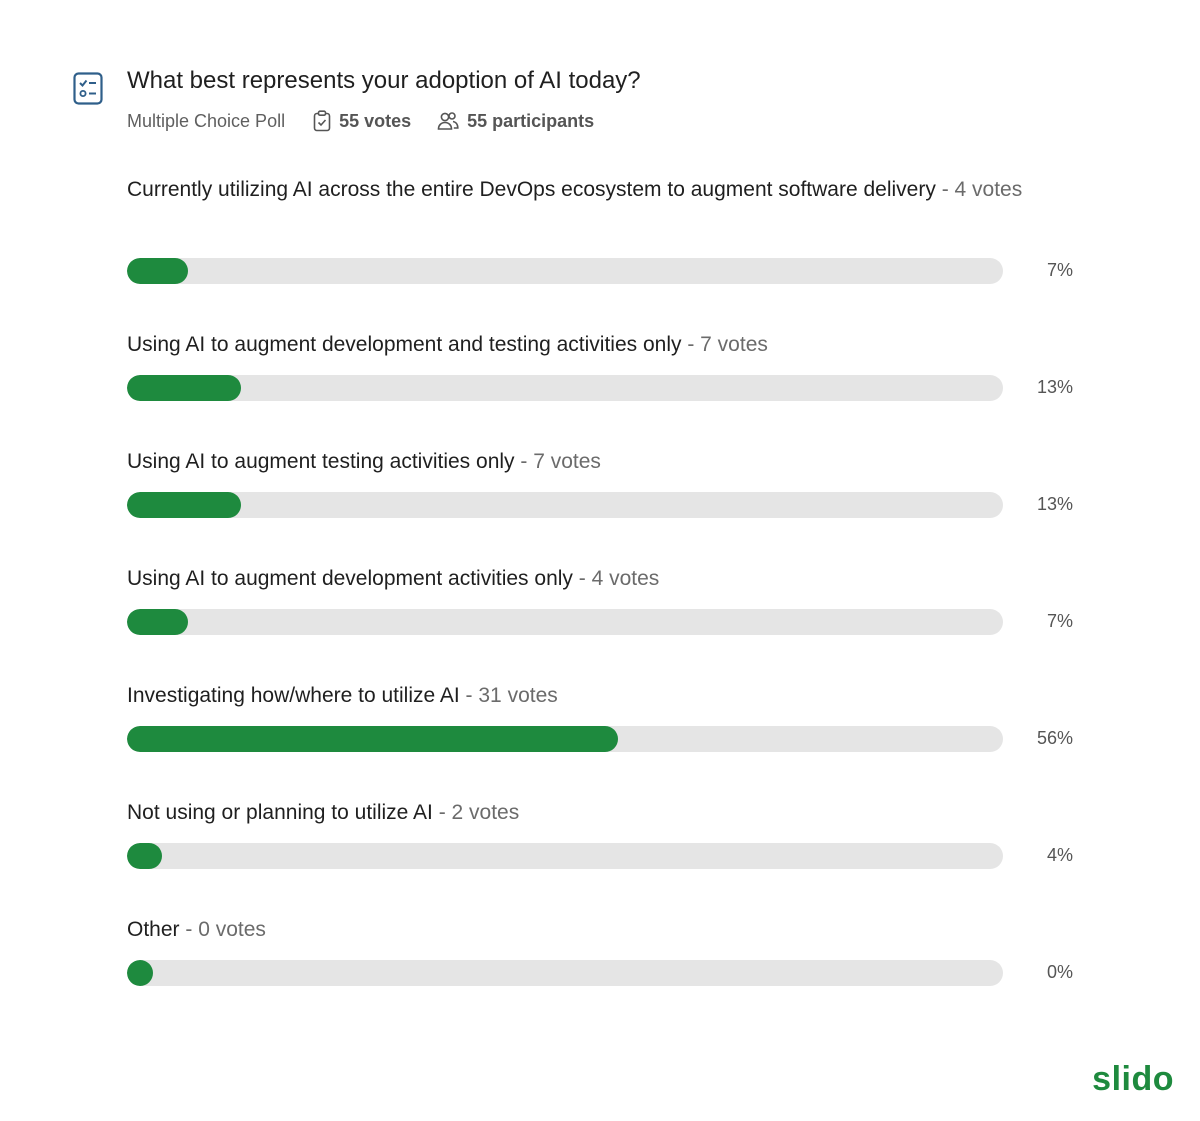  I want to click on clipboard-check-icon, so click(322, 121).